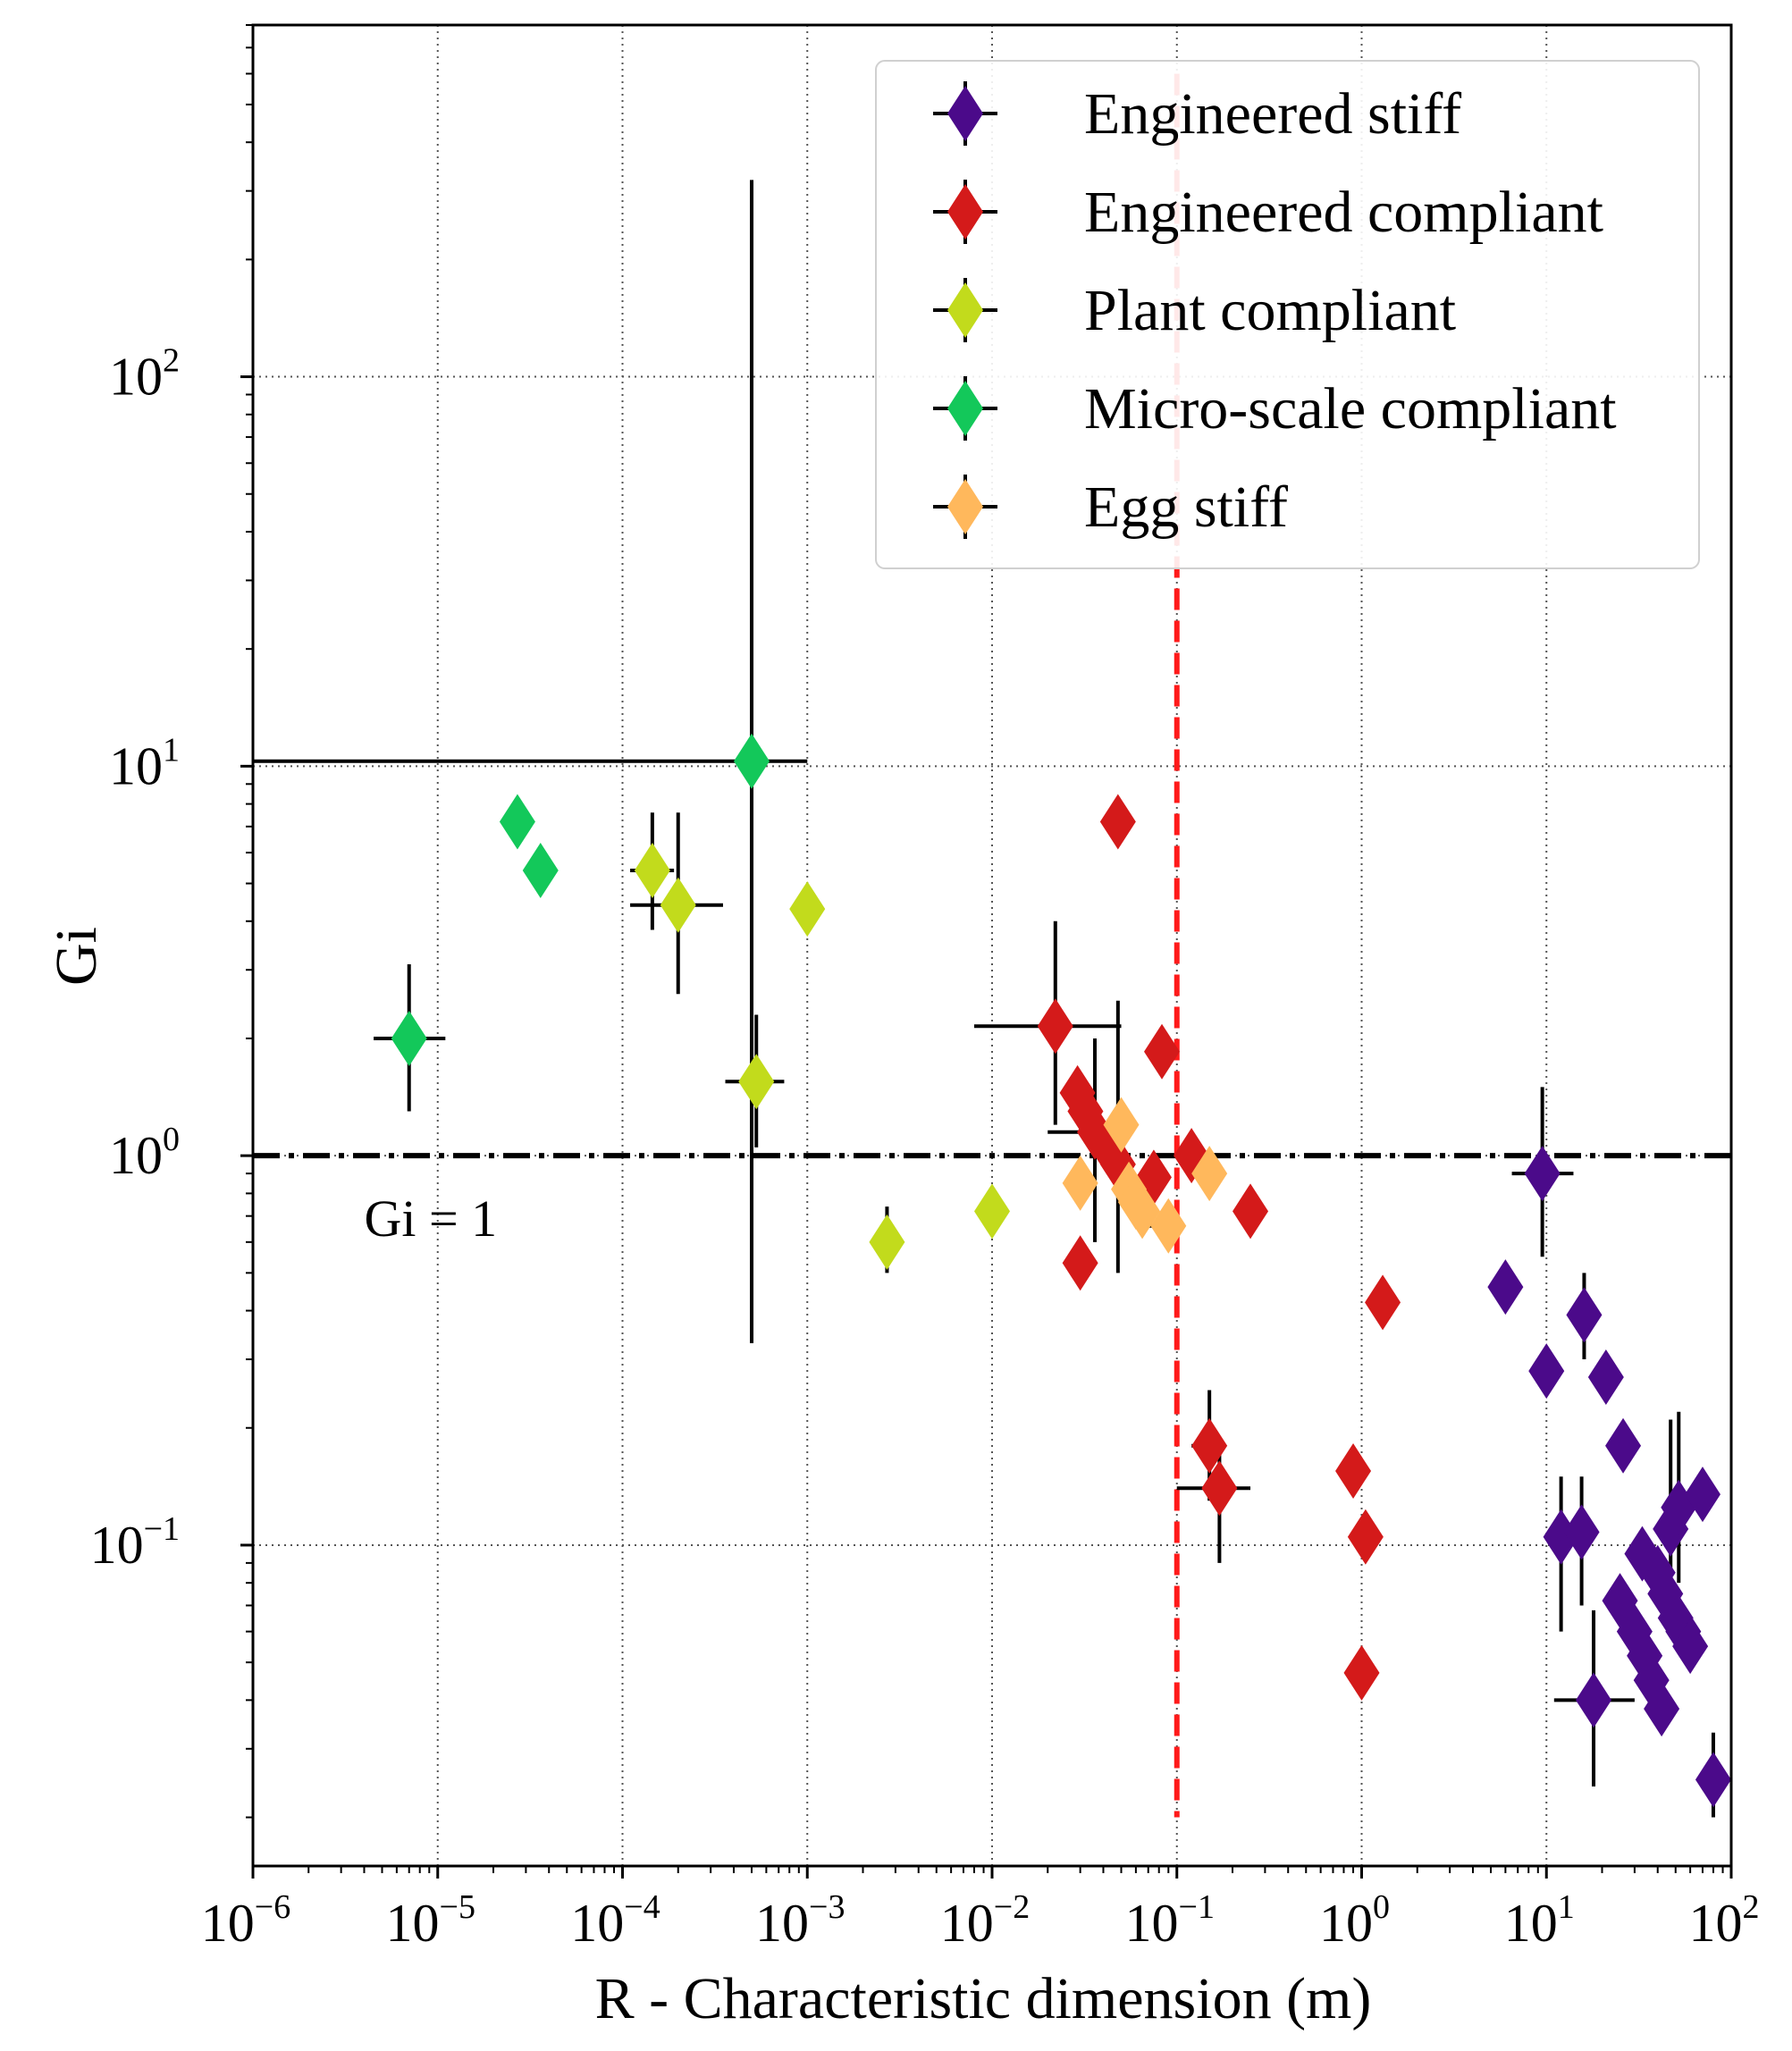 The height and width of the screenshot is (2051, 1792). I want to click on y-tick-labels: 10⁻¹ 10⁰ 10¹ 10², so click(135, 958).